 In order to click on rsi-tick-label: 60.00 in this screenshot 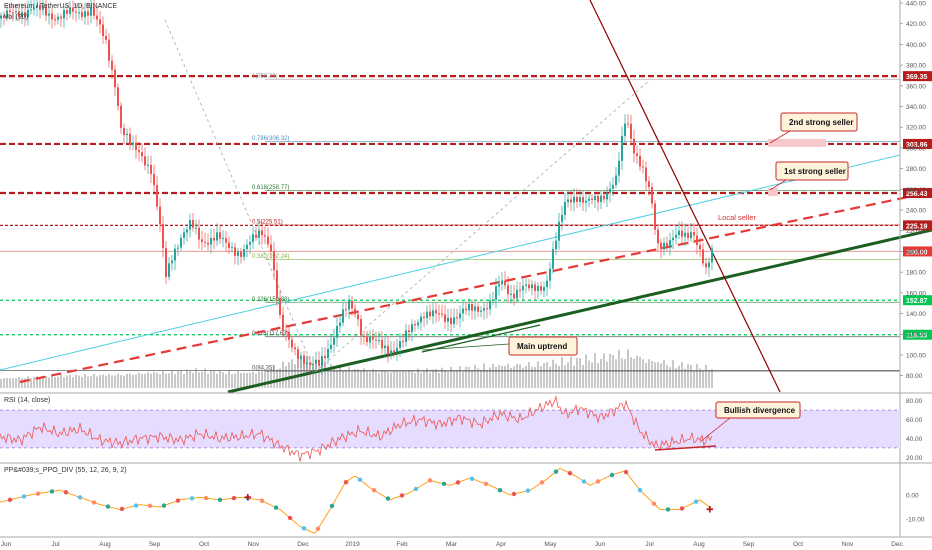, I will do `click(914, 420)`.